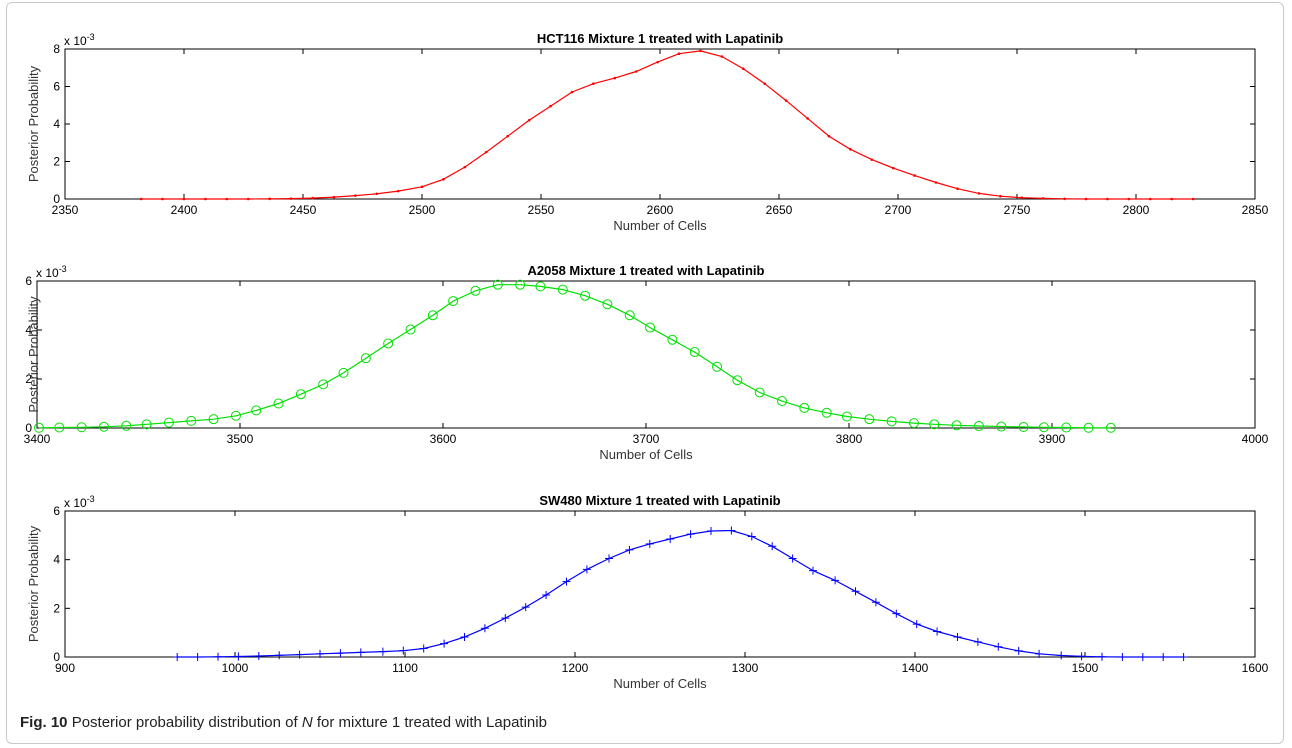 This screenshot has width=1292, height=748. I want to click on x-tick-label: 2550, so click(541, 210).